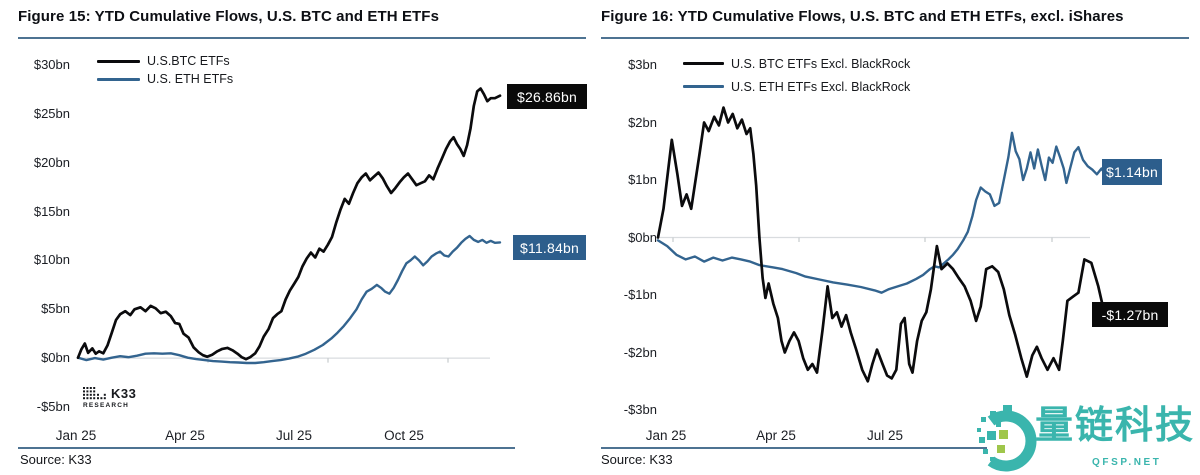  I want to click on figure-16-source-rule, so click(794, 448).